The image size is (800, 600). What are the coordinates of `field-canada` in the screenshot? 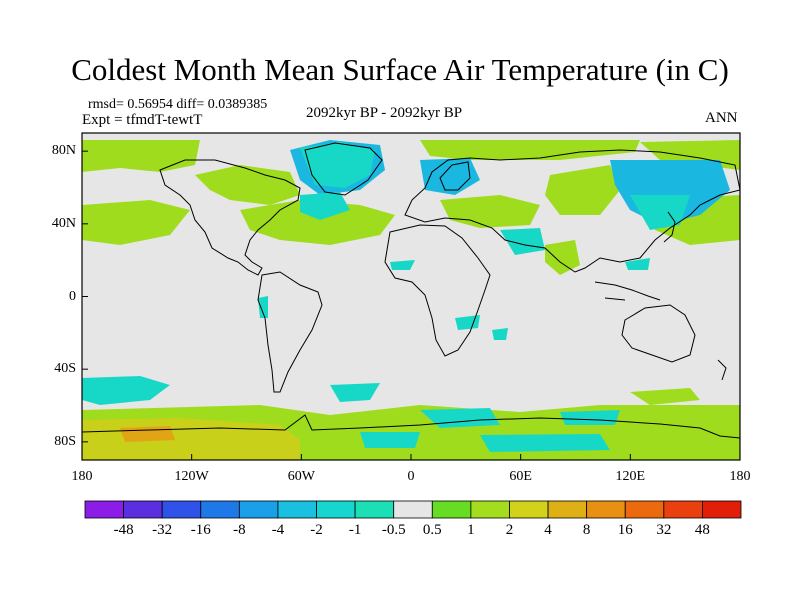 It's located at (247, 185).